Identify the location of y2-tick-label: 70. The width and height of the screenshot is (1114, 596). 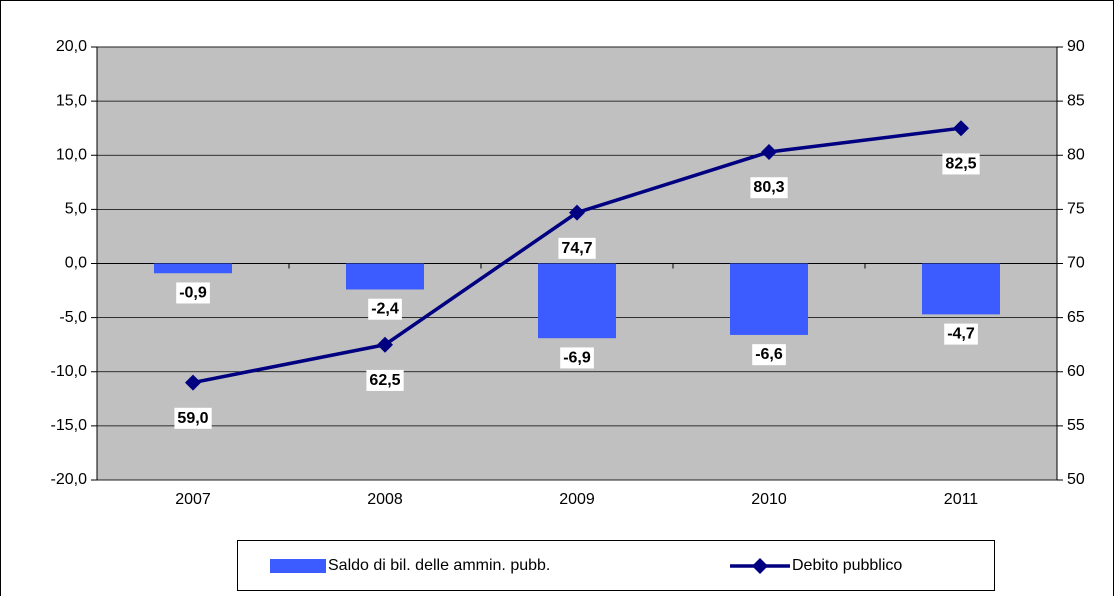
(1076, 263).